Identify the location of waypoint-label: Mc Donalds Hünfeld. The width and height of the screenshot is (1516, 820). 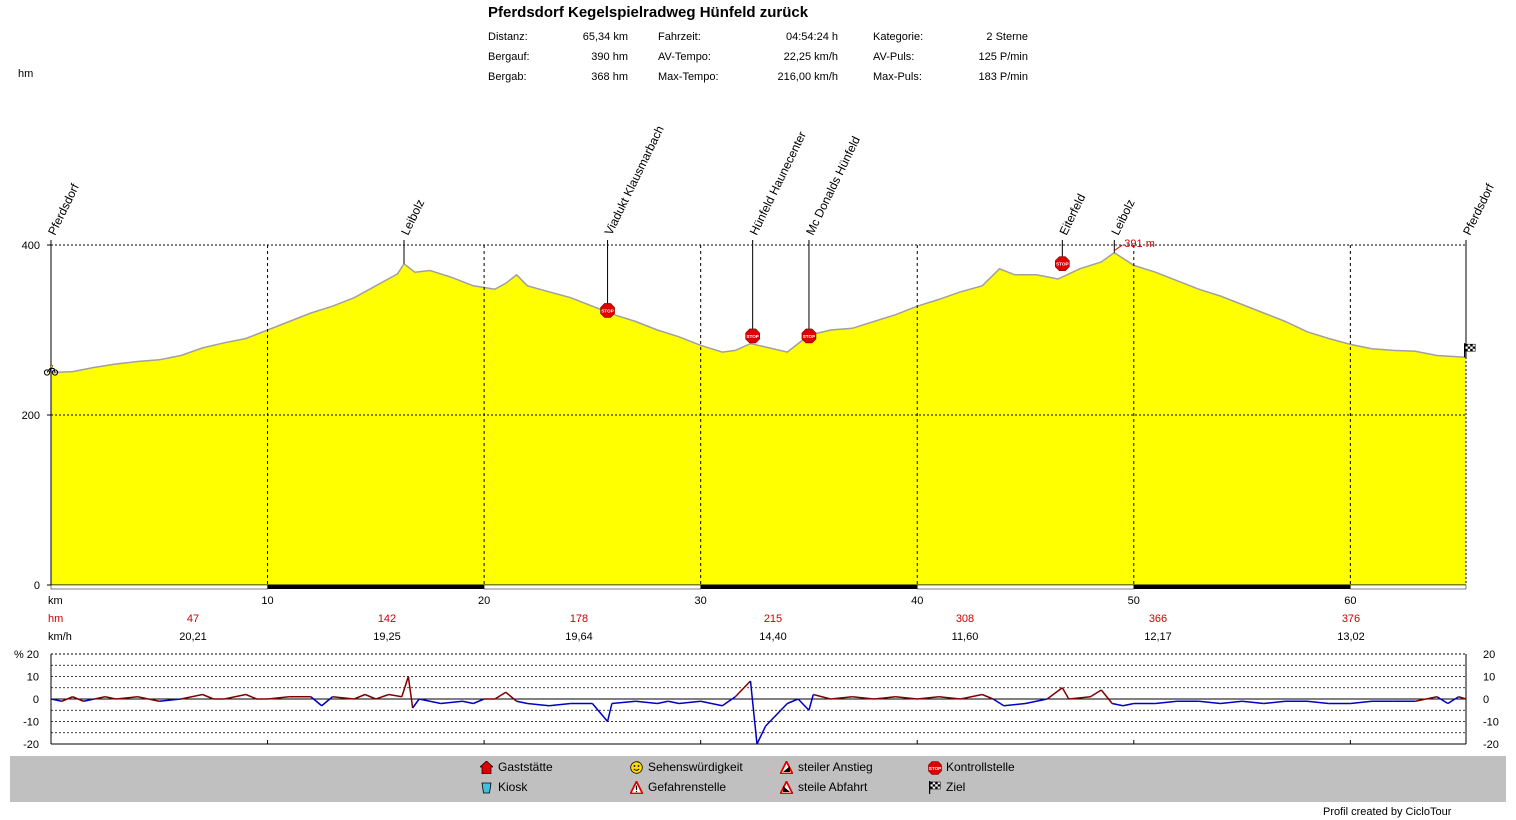
(833, 185).